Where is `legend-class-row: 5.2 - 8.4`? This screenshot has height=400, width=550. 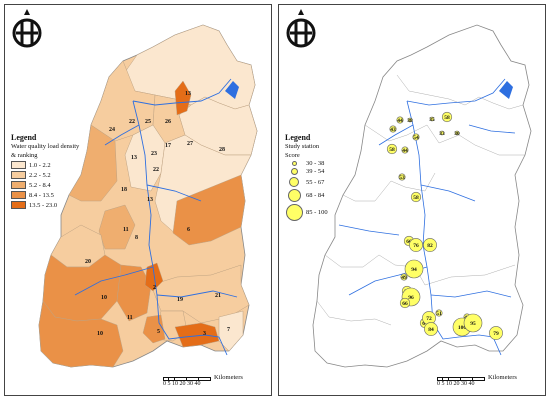
legend-class-row: 5.2 - 8.4 is located at coordinates (45, 185).